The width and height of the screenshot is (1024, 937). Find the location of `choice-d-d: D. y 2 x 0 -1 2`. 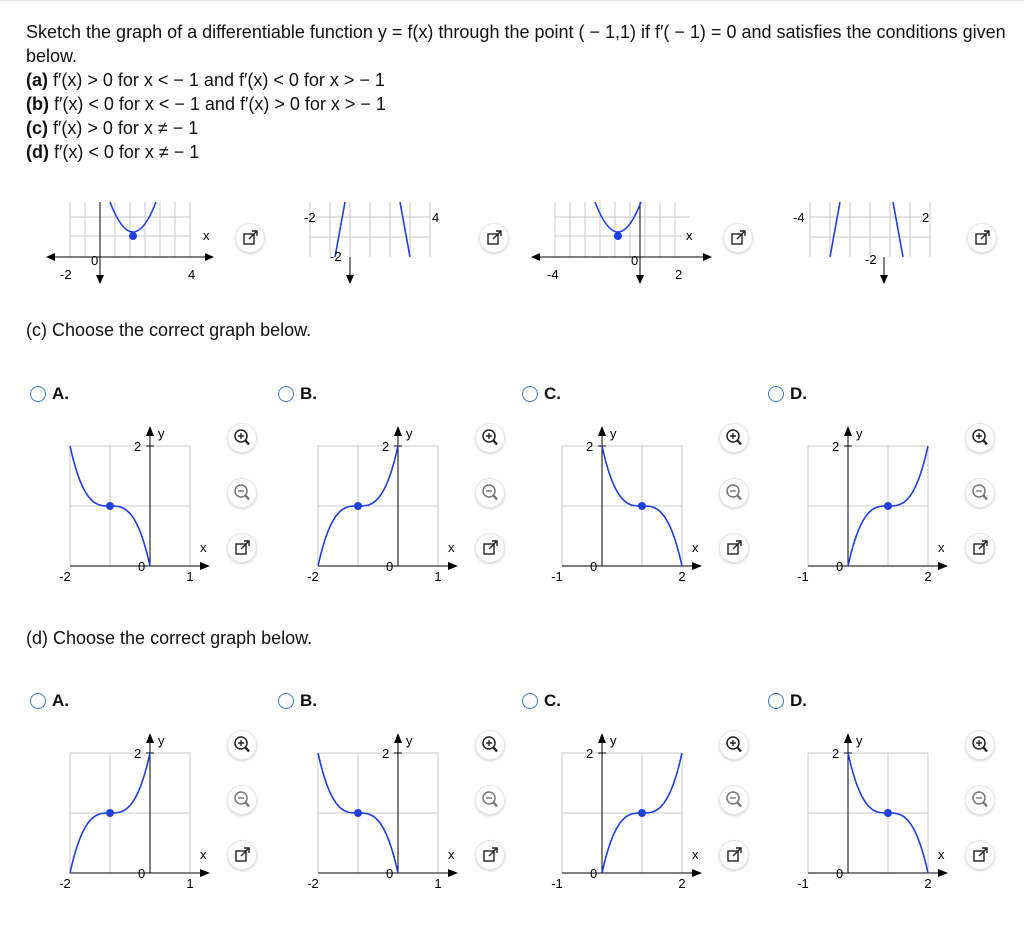

choice-d-d: D. y 2 x 0 -1 2 is located at coordinates (896, 802).